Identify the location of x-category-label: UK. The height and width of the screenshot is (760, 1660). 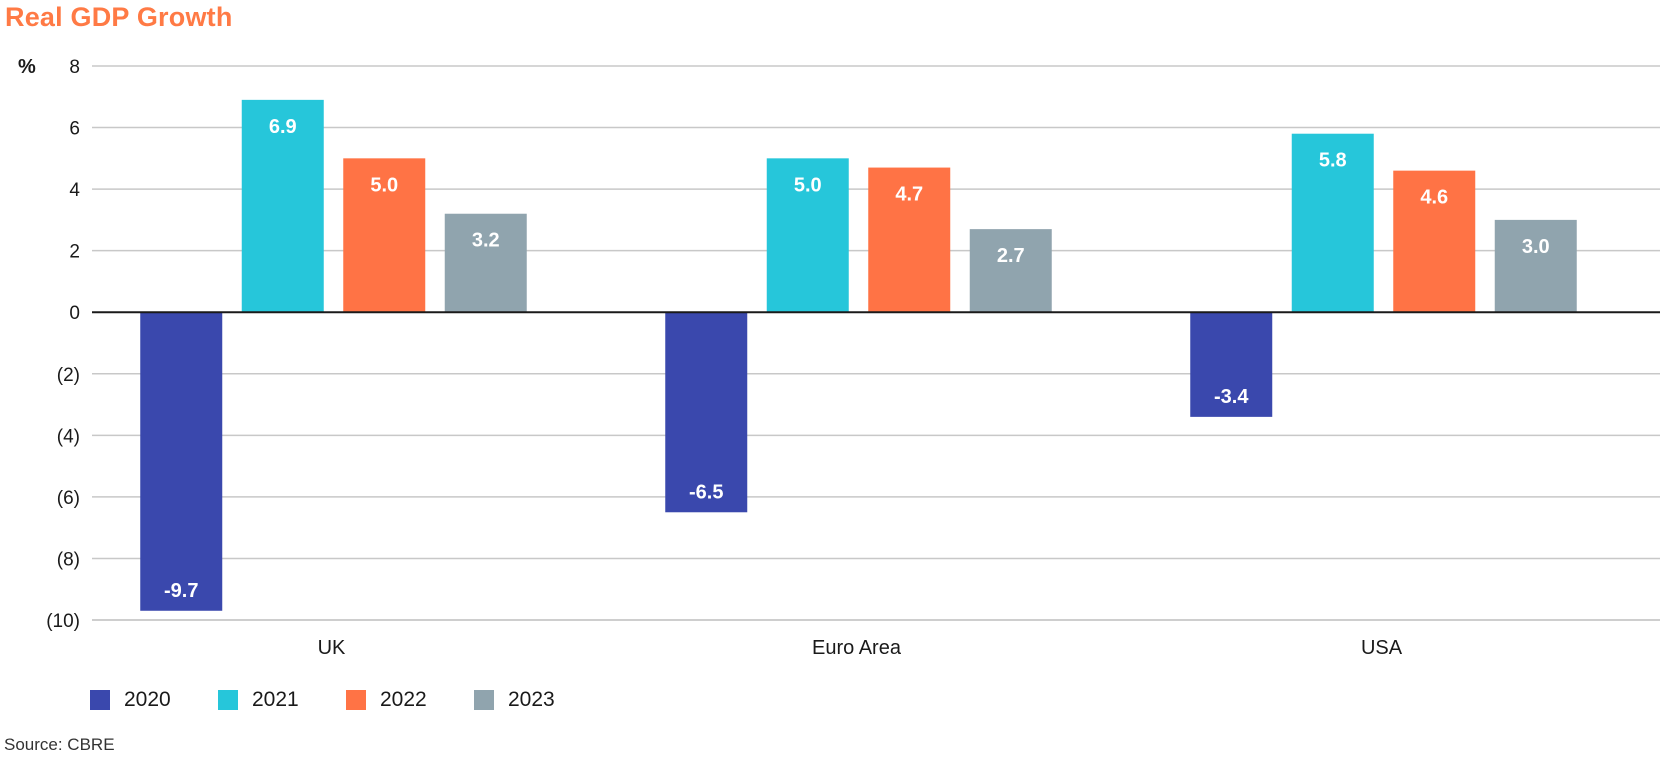
(332, 648).